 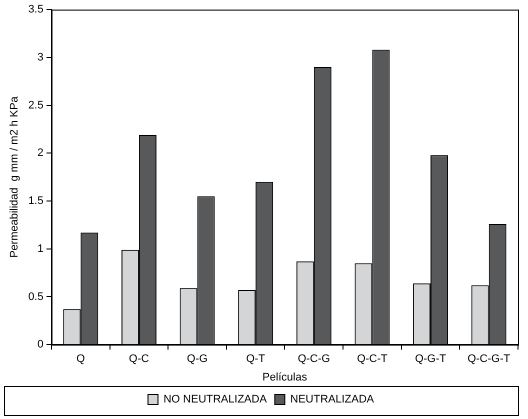 What do you see at coordinates (314, 359) in the screenshot?
I see `x-tick-label: Q-C-G` at bounding box center [314, 359].